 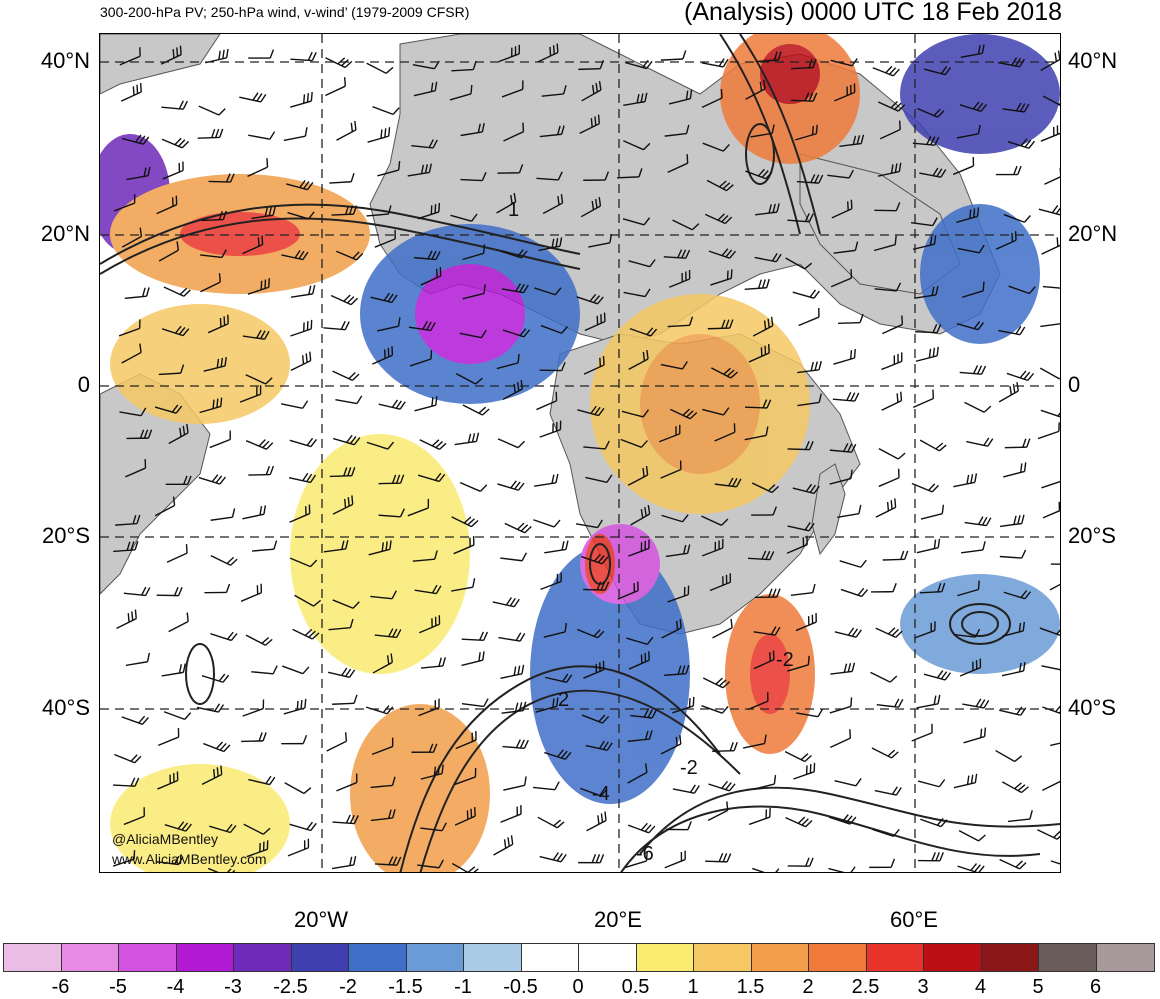 What do you see at coordinates (1095, 987) in the screenshot?
I see `colorbar-tick-label: 6` at bounding box center [1095, 987].